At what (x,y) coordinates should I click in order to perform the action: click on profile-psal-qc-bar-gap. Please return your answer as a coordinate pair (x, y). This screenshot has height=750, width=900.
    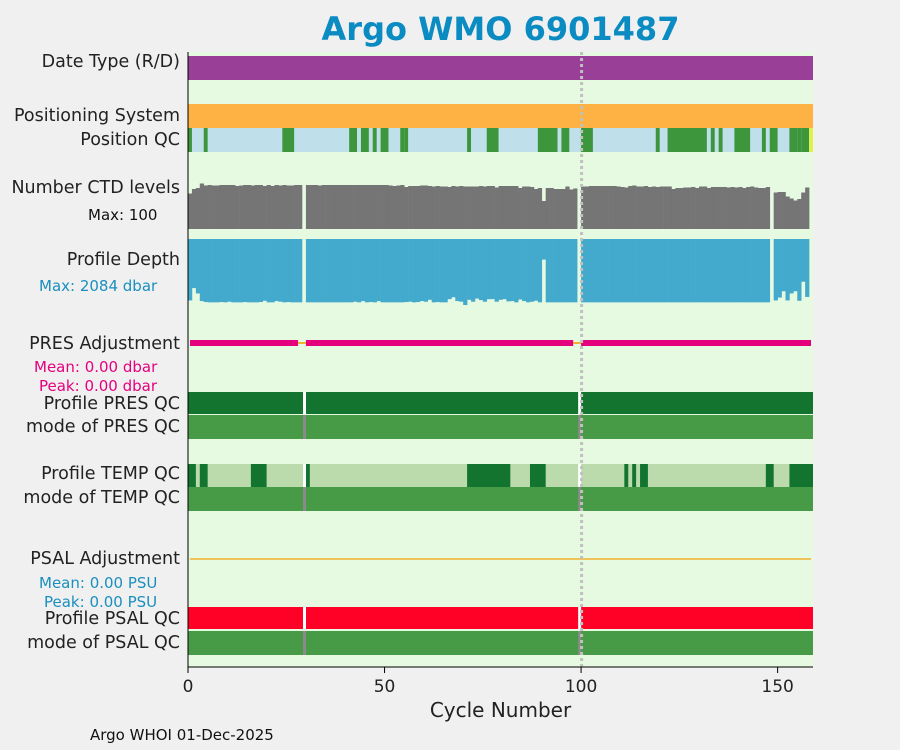
    Looking at the image, I should click on (304, 618).